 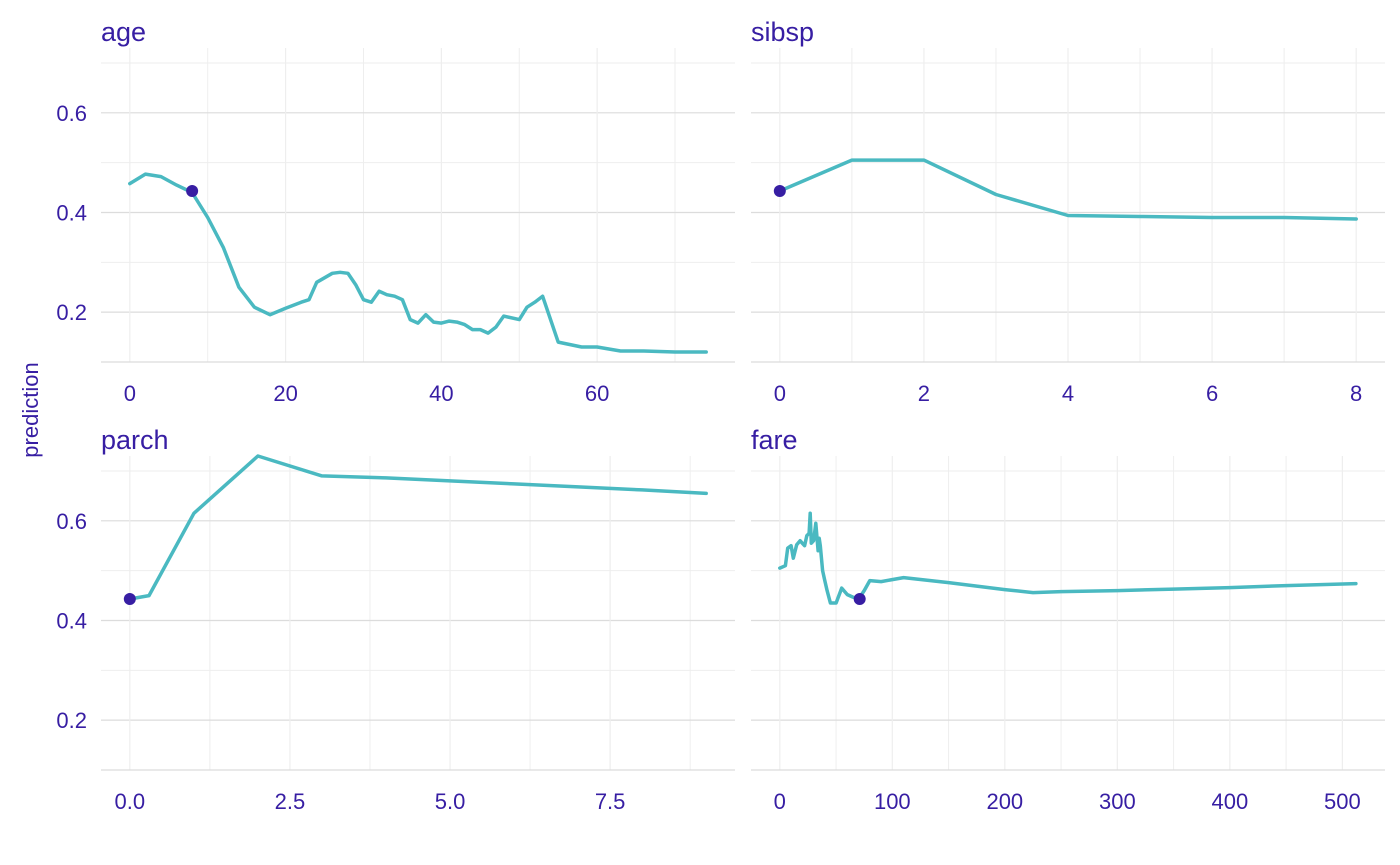 What do you see at coordinates (285, 393) in the screenshot?
I see `x-tick-label: 20` at bounding box center [285, 393].